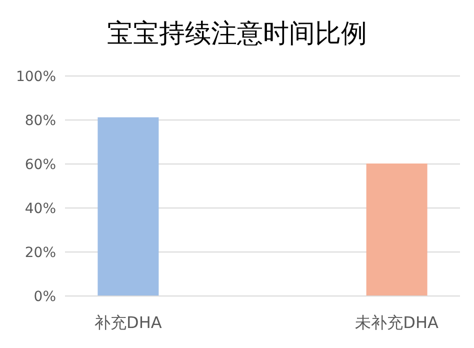  Describe the element at coordinates (397, 322) in the screenshot. I see `x-tick-label: 未补充DHA` at that location.